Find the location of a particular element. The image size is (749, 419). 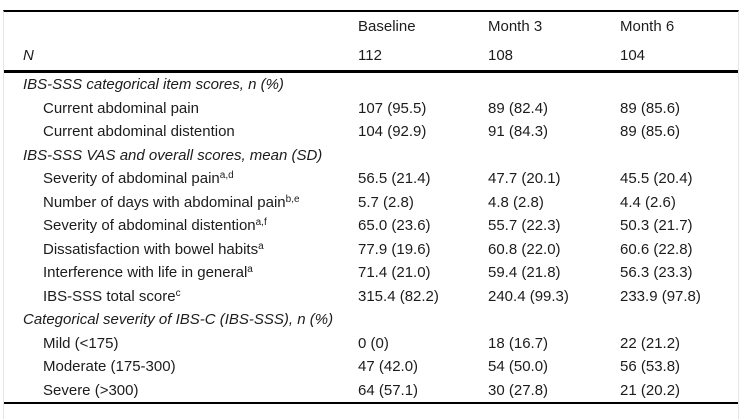

bottom-margin is located at coordinates (371, 411).